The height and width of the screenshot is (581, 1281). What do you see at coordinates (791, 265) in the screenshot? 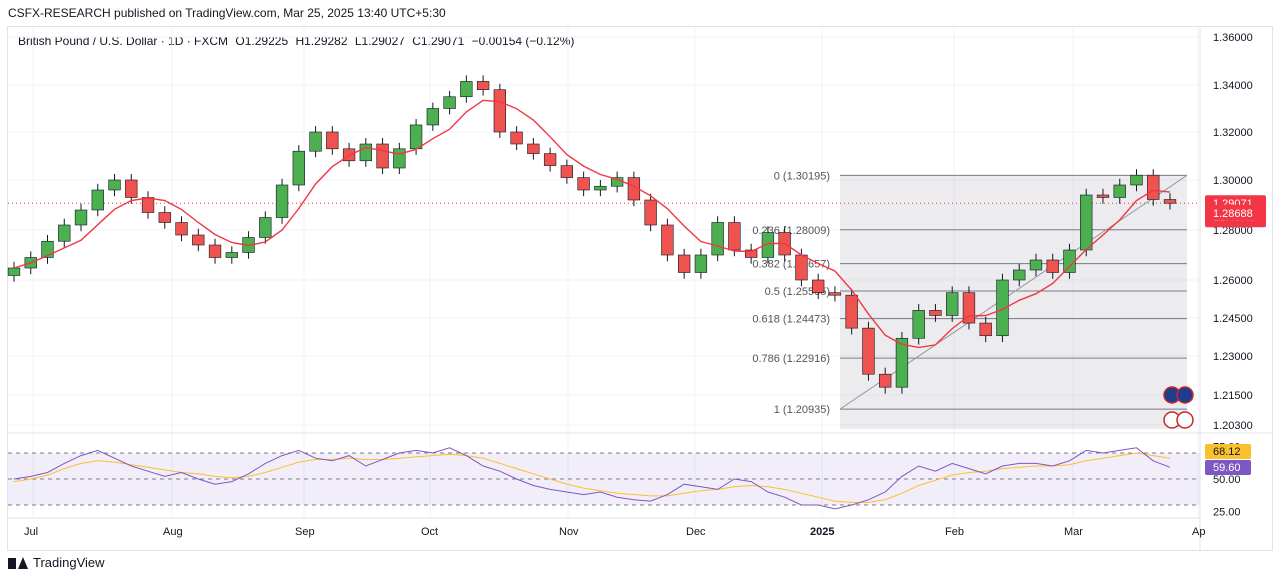
I see `fib-level-label: 0.382 (1.26657)` at bounding box center [791, 265].